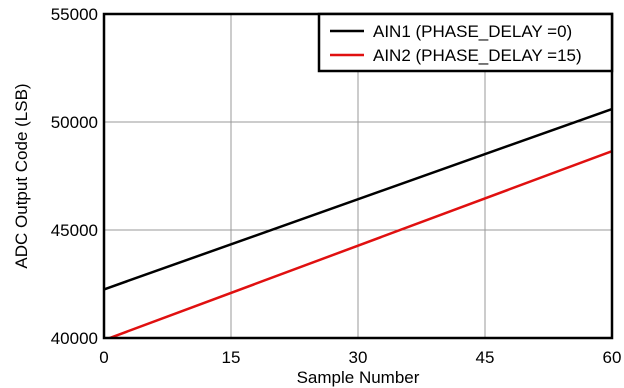 Image resolution: width=624 pixels, height=388 pixels. Describe the element at coordinates (74, 14) in the screenshot. I see `y-tick-label: 55000` at that location.